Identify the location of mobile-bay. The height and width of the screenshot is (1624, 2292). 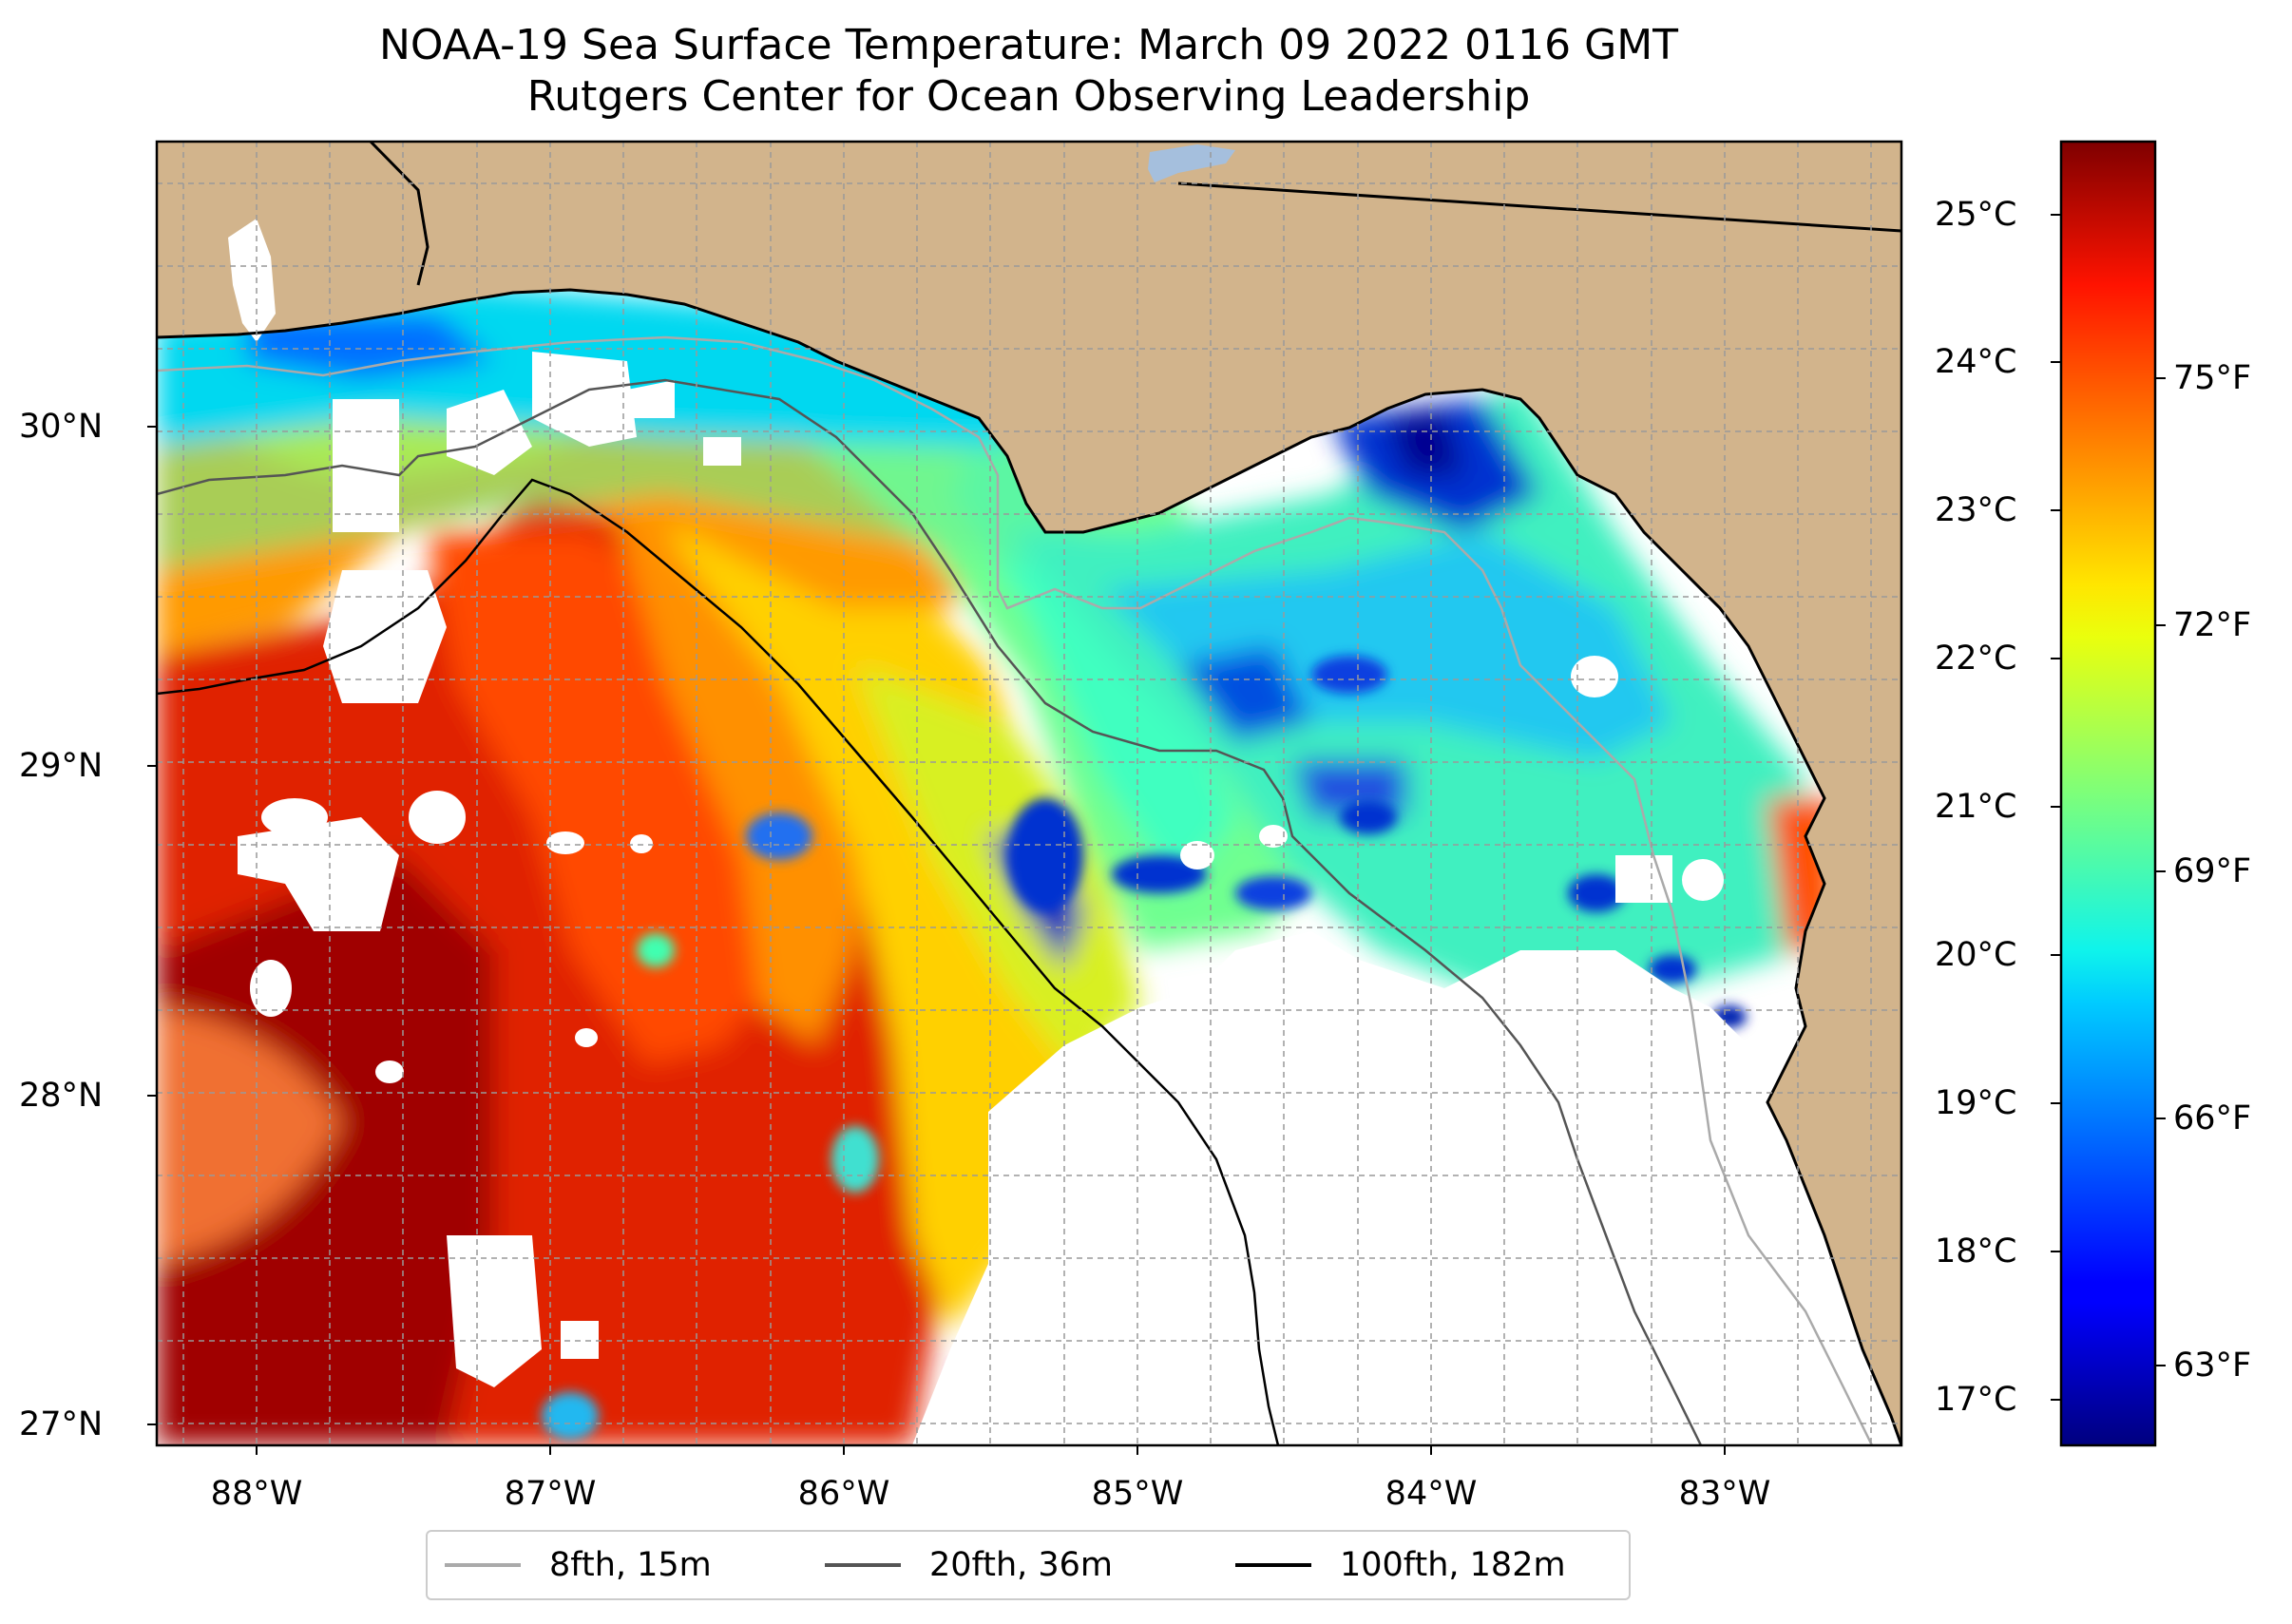
(252, 280).